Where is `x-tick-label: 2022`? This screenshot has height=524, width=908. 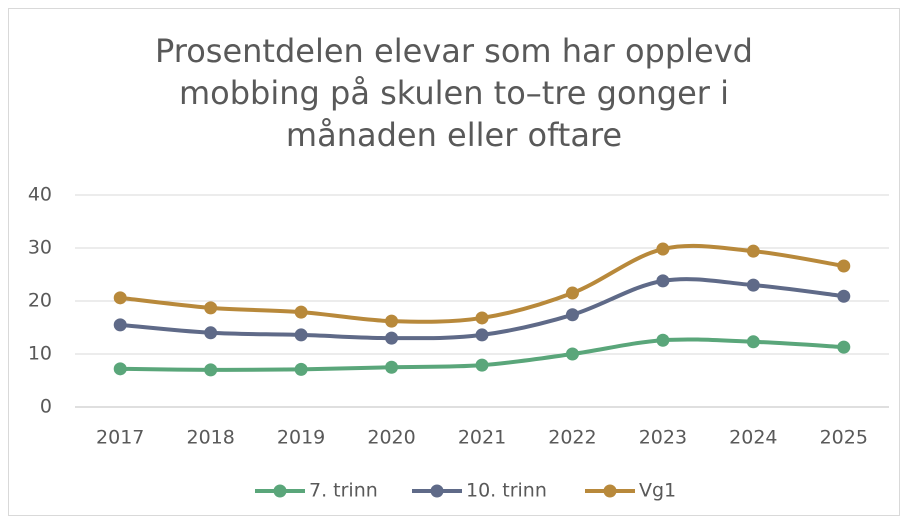
x-tick-label: 2022 is located at coordinates (572, 438).